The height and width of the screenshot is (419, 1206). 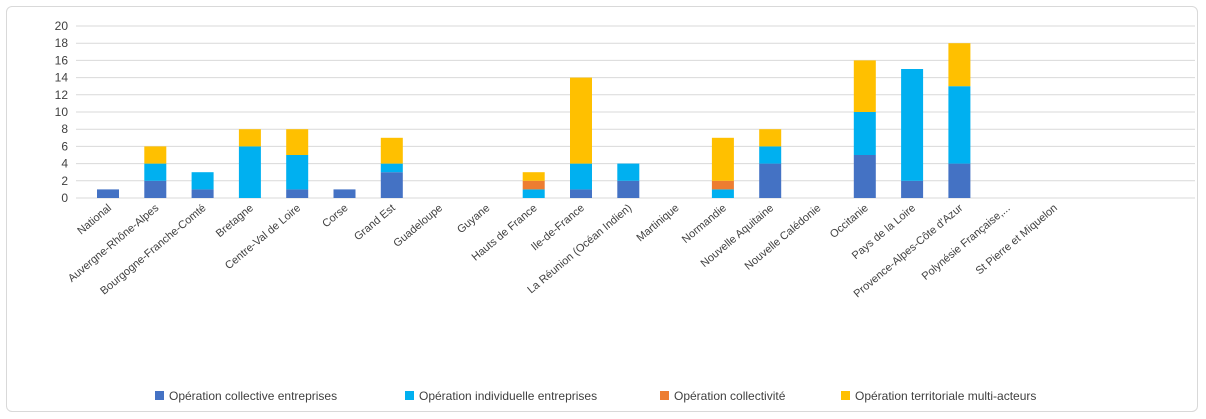 I want to click on legend-label: Opération collective entreprises, so click(x=253, y=396).